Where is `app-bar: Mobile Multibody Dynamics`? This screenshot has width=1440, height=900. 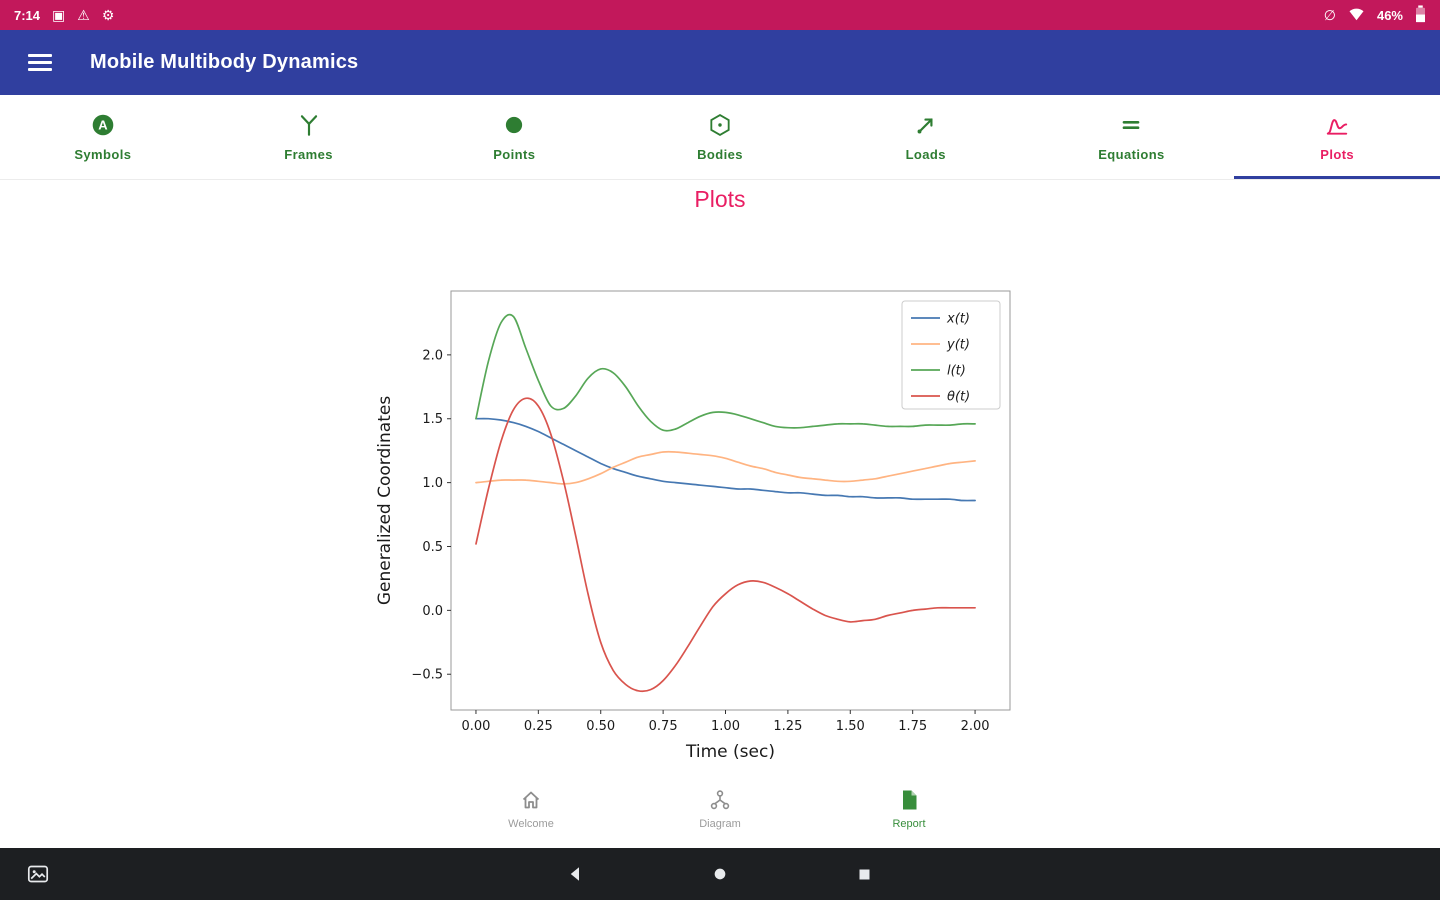
app-bar: Mobile Multibody Dynamics is located at coordinates (720, 62).